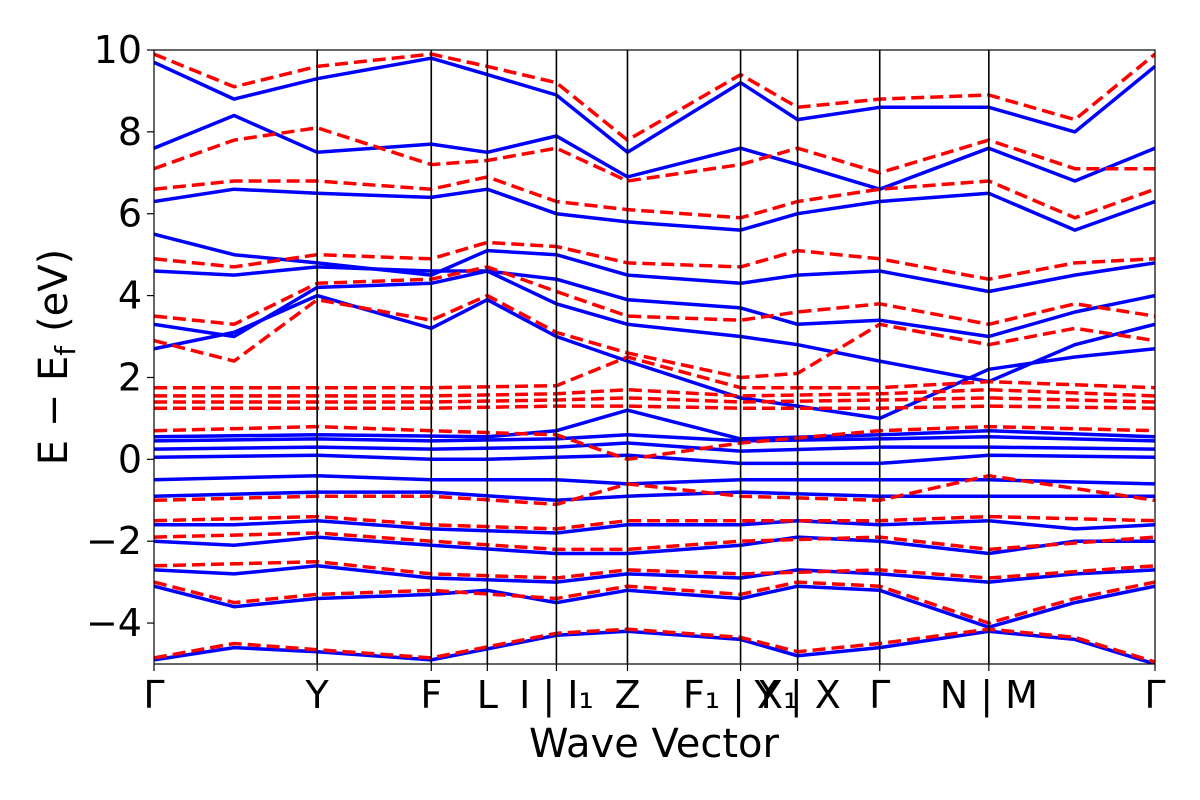 This screenshot has height=800, width=1200. What do you see at coordinates (797, 695) in the screenshot?
I see `x-tick-label: Y | X` at bounding box center [797, 695].